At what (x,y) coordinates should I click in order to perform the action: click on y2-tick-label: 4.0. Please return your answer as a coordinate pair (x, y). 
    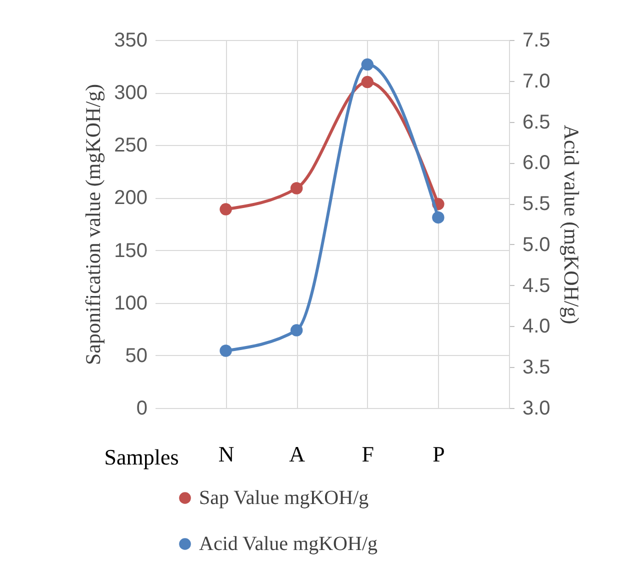
    Looking at the image, I should click on (536, 327).